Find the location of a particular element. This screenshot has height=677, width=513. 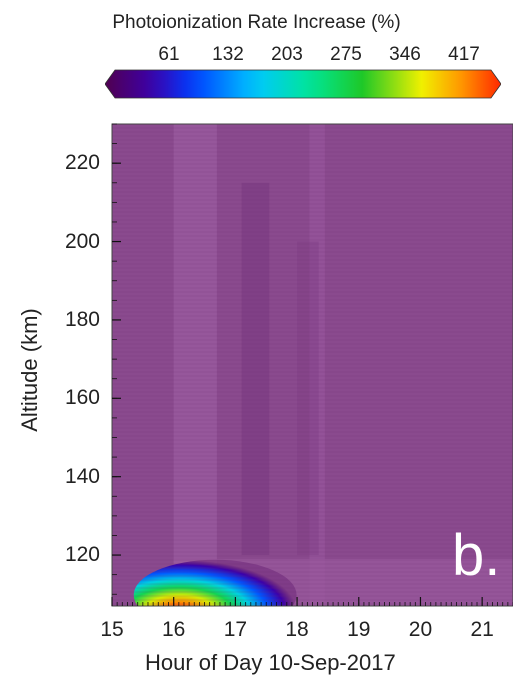

colorbar-tick: 417 is located at coordinates (464, 54).